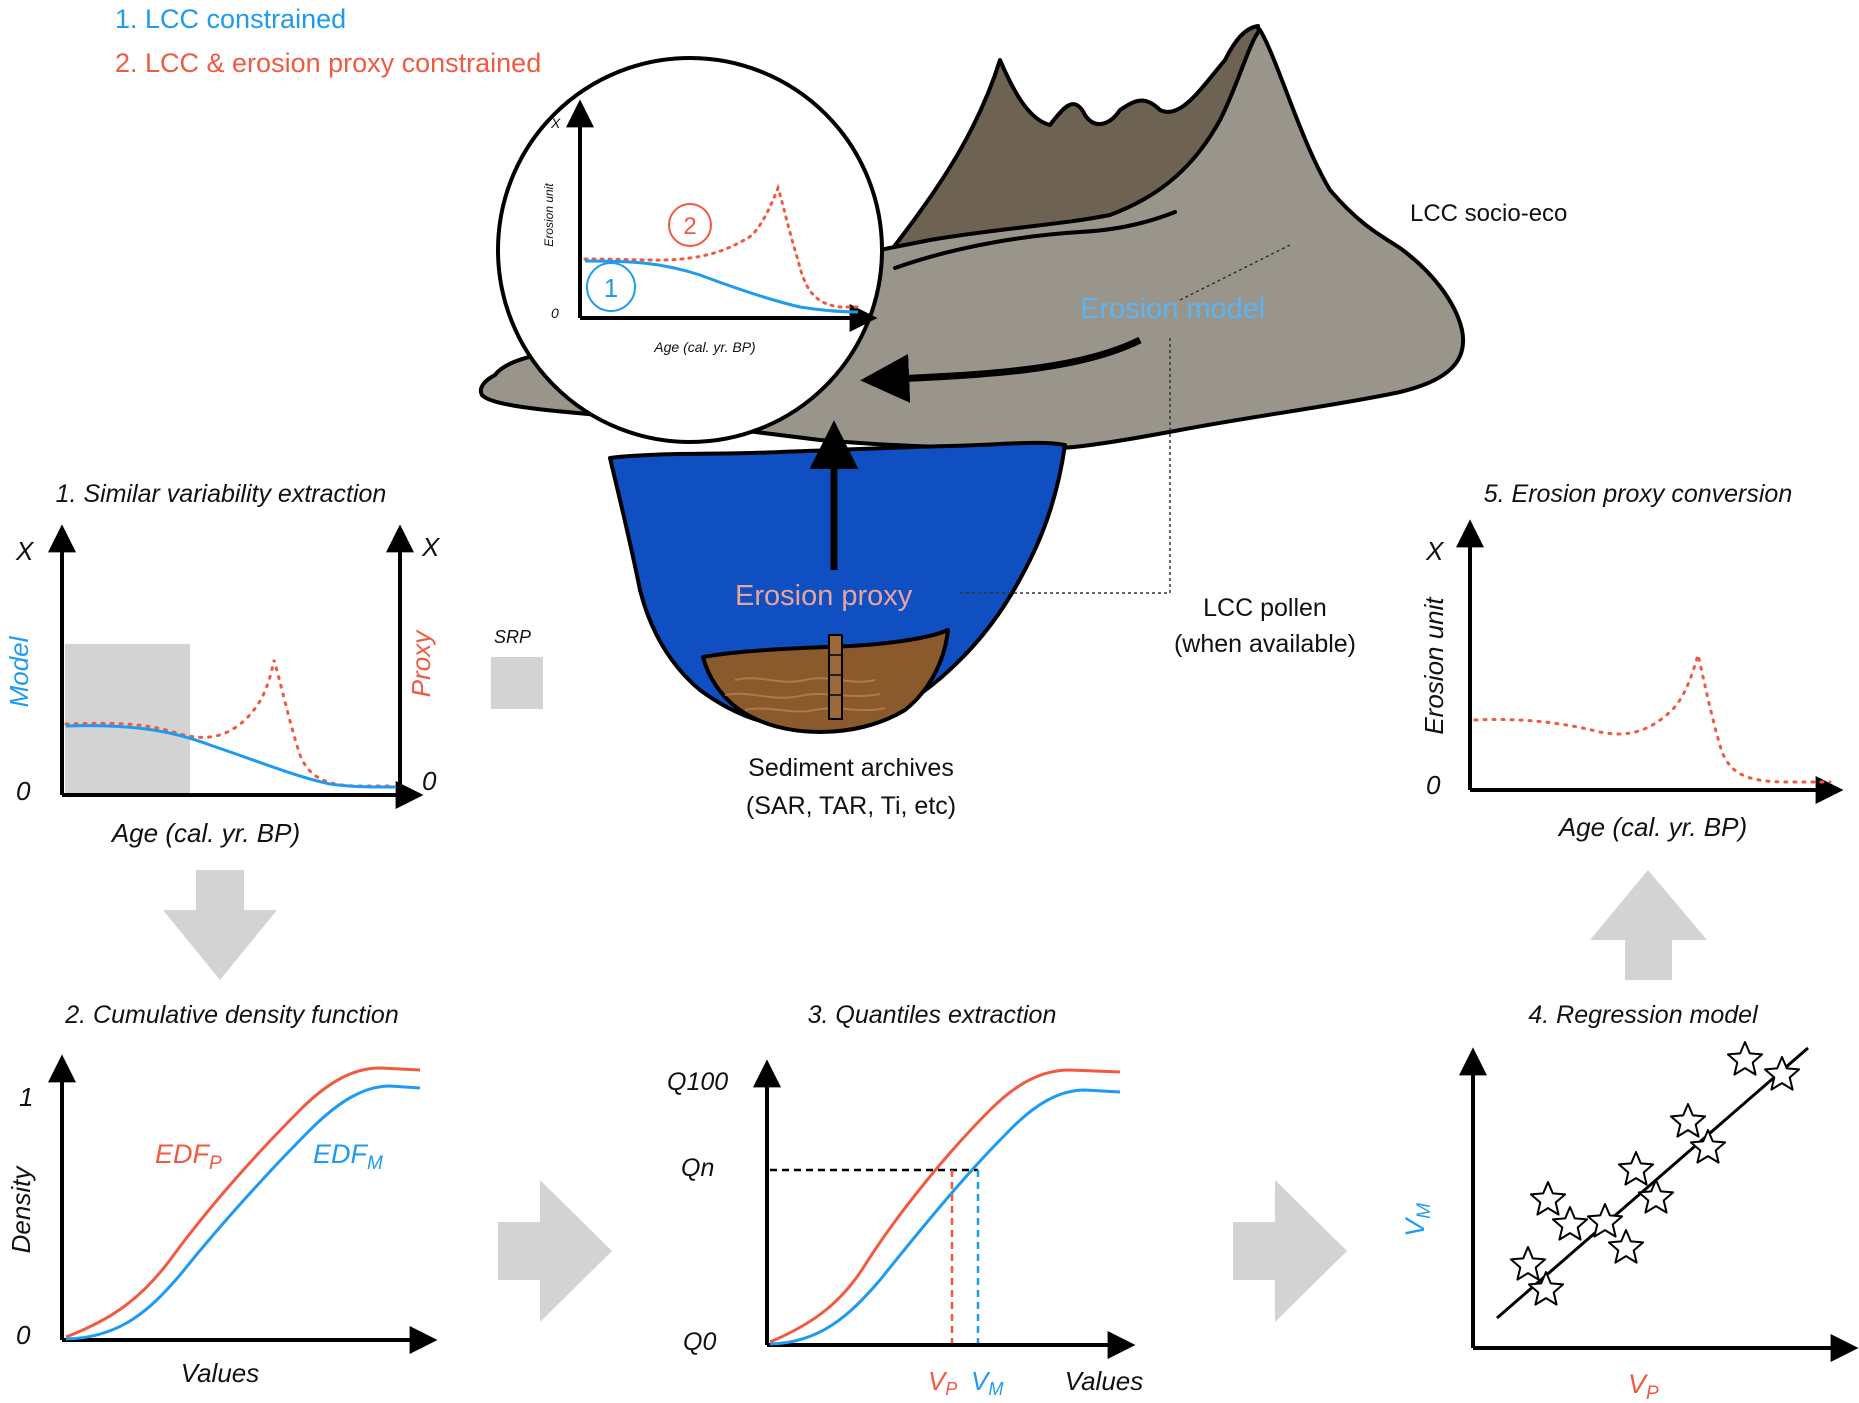 The image size is (1859, 1403). I want to click on inset-blue-curve, so click(721, 286).